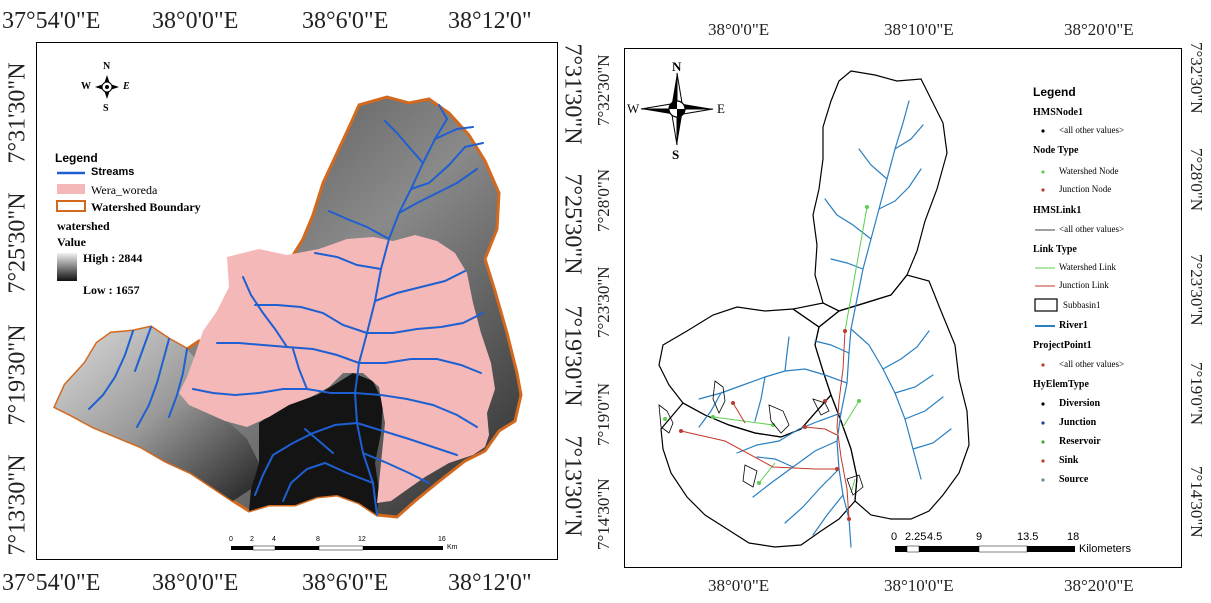 The height and width of the screenshot is (603, 1211). What do you see at coordinates (1196, 180) in the screenshot?
I see `right-right-coord-2: 7°28'0"N` at bounding box center [1196, 180].